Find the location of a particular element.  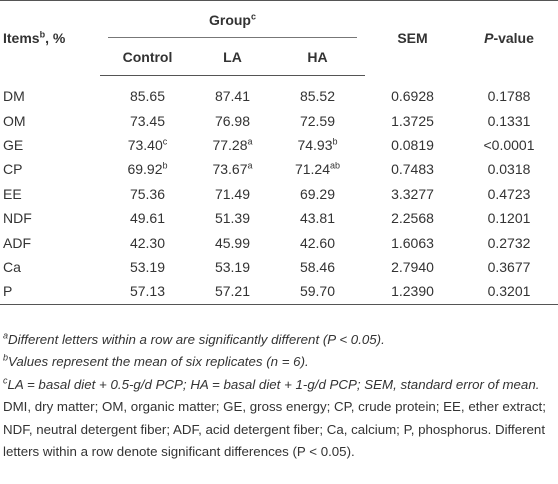

table-row: DM 85.65 87.41 85.52 0.6928 0.1788 is located at coordinates (279, 92).